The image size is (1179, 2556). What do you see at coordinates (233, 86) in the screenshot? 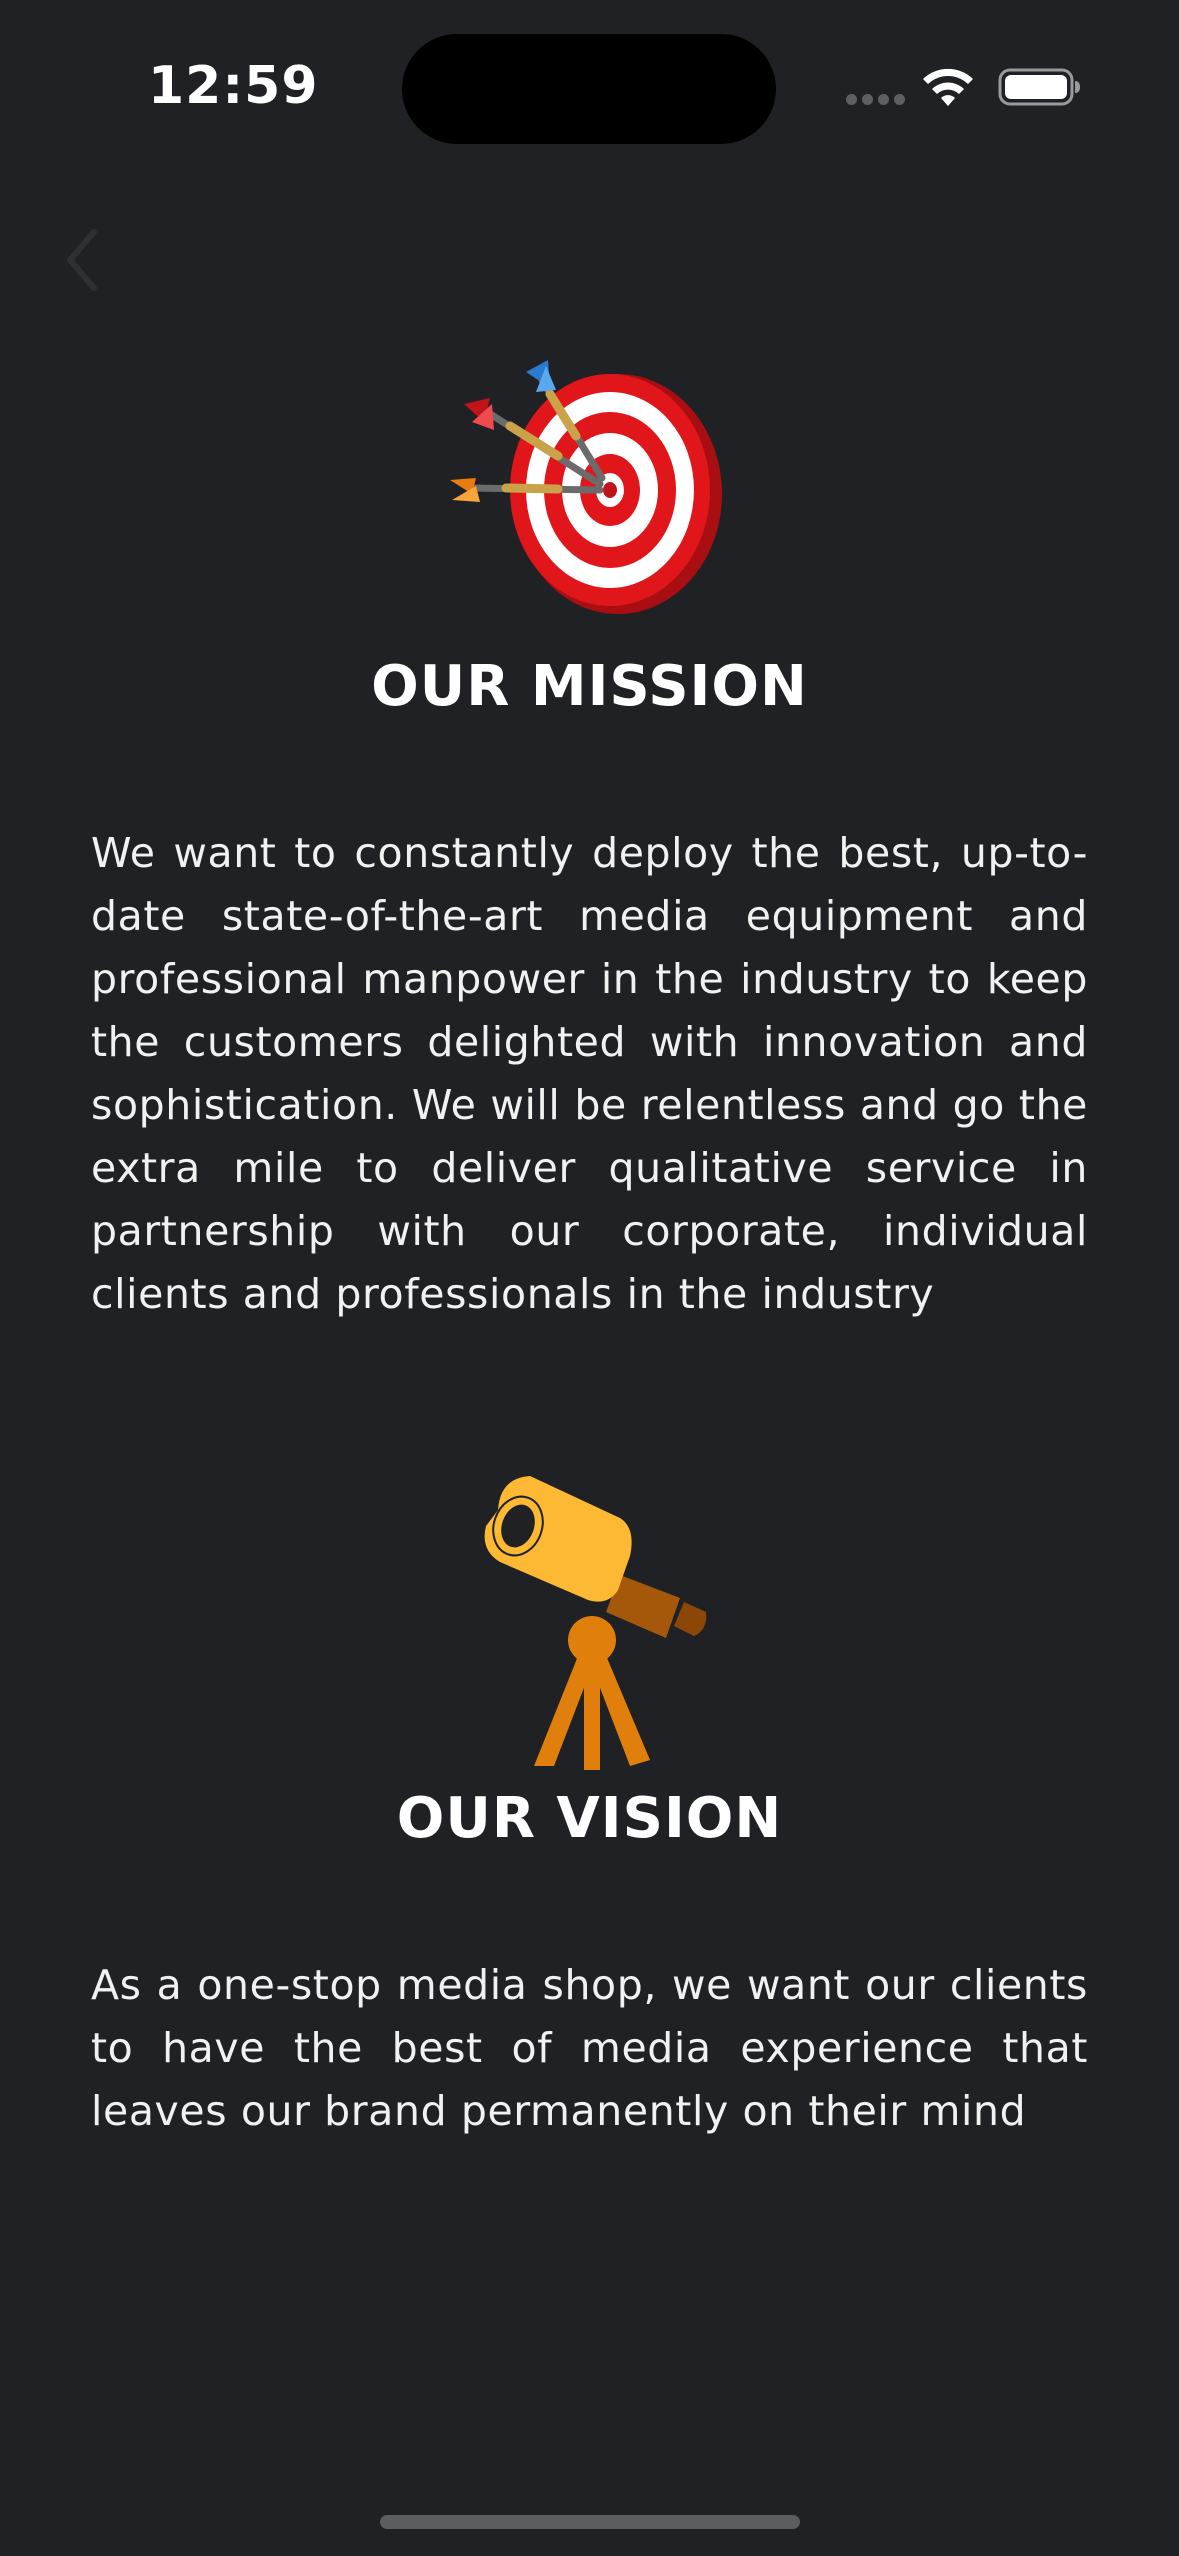
I see `status-time: 12:59` at bounding box center [233, 86].